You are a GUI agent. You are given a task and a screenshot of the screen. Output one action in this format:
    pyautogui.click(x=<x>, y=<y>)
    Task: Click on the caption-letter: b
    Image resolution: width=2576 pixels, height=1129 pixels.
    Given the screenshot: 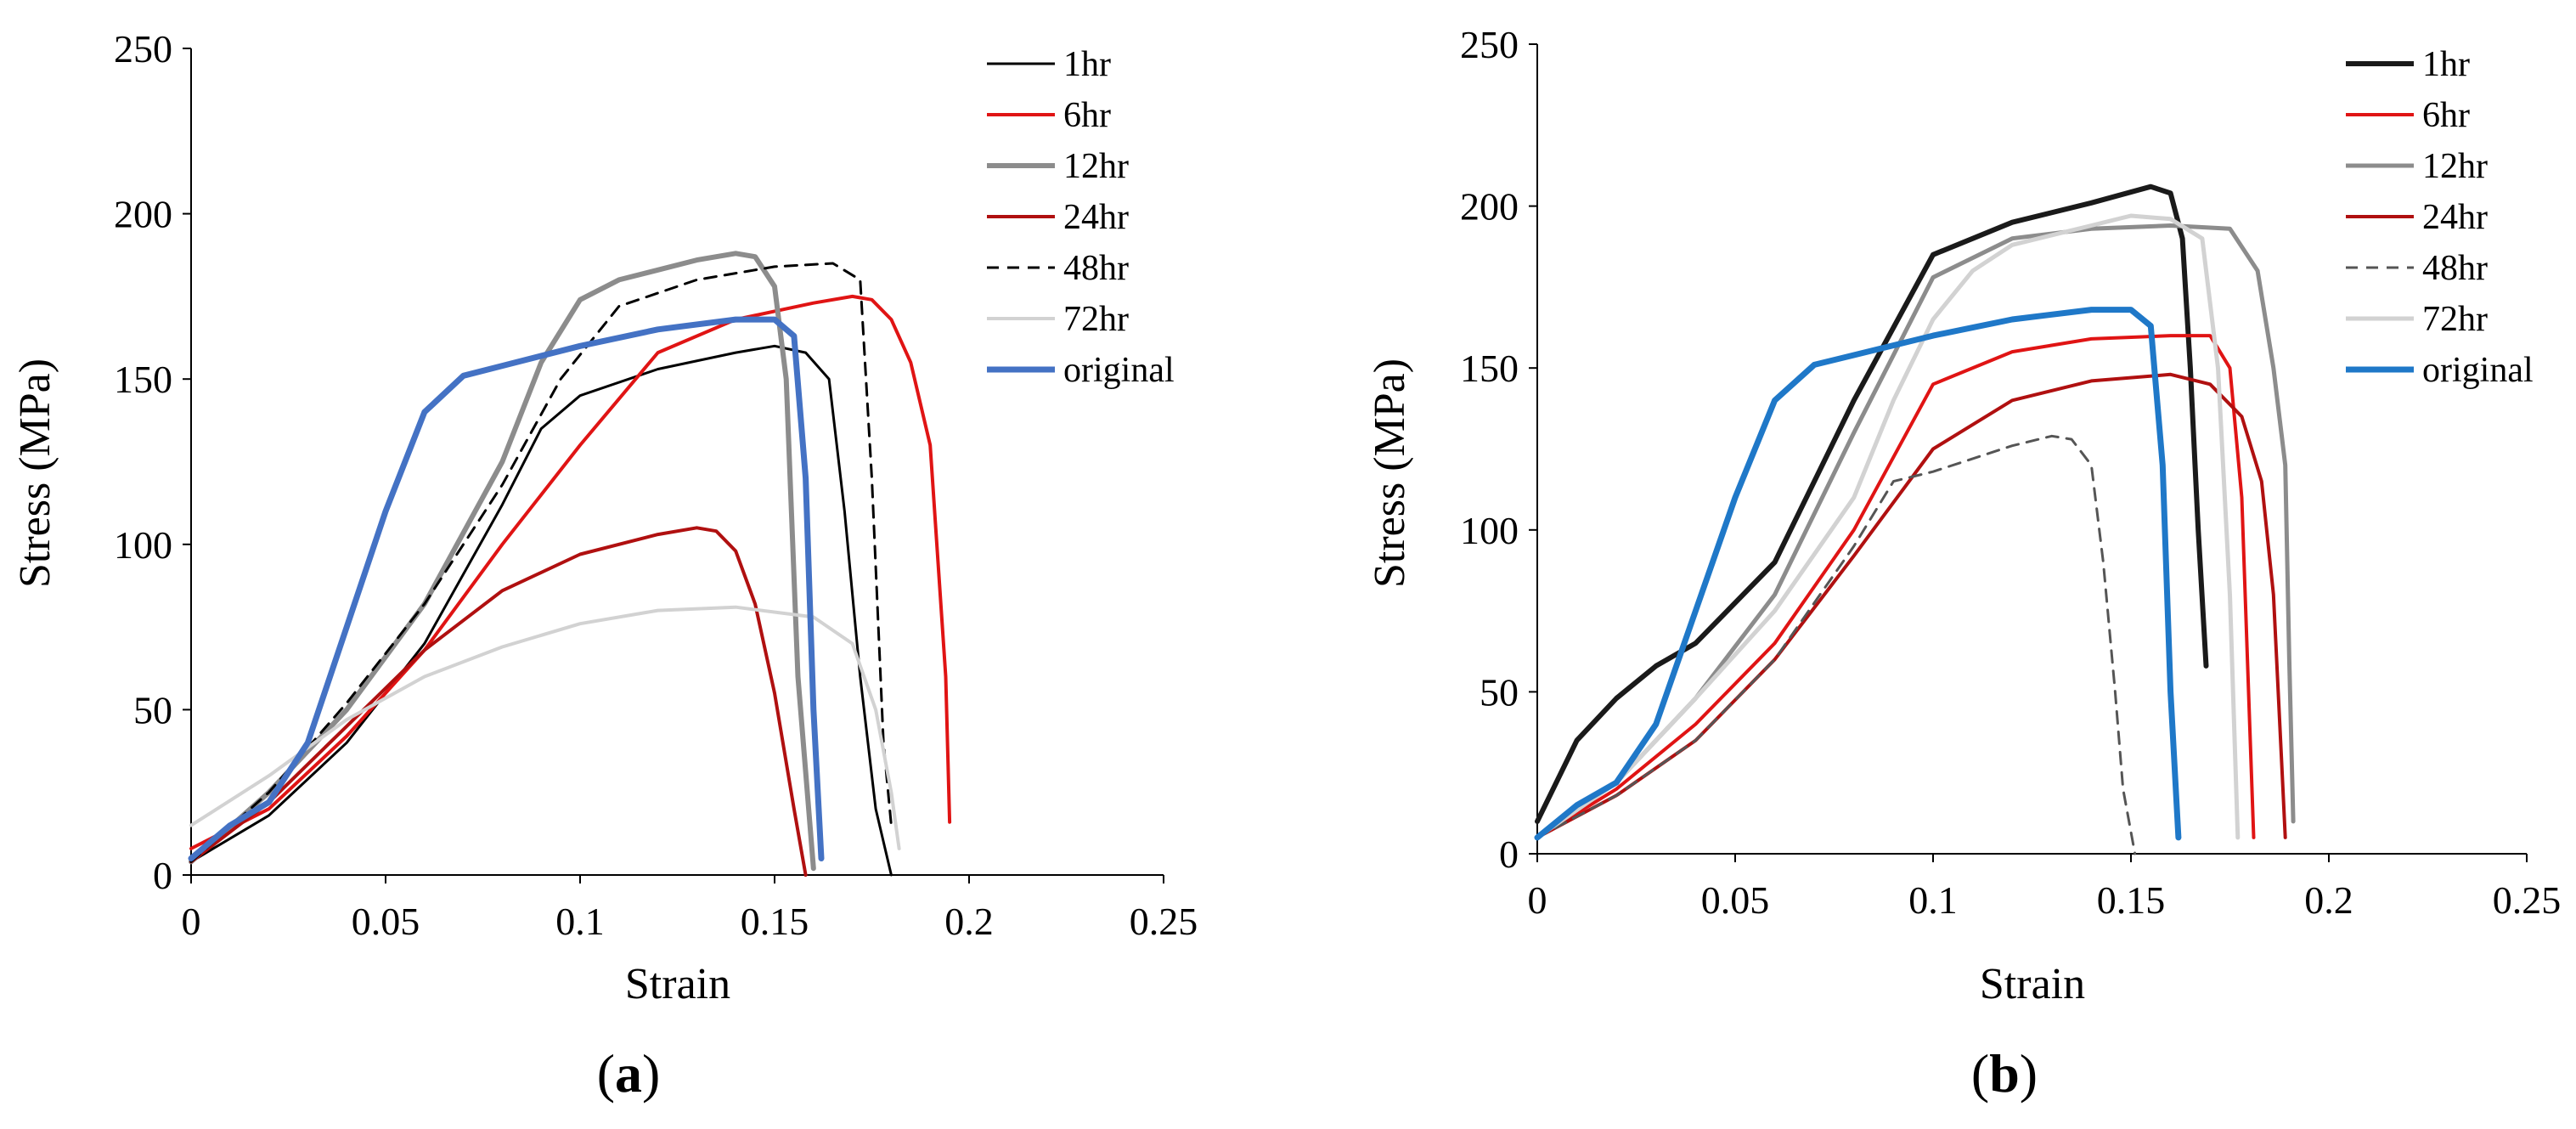 What is the action you would take?
    pyautogui.click(x=2004, y=1073)
    